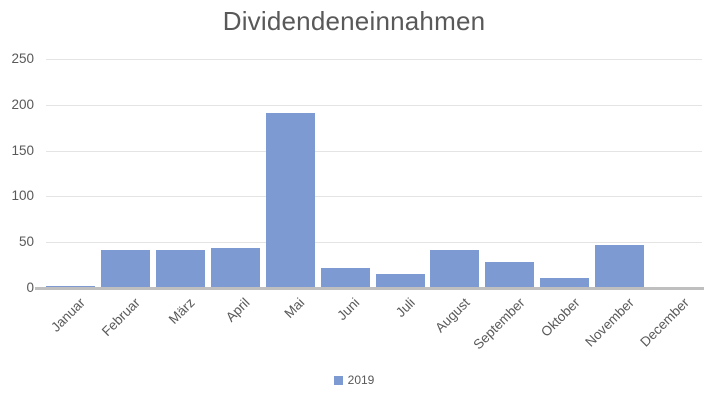  Describe the element at coordinates (290, 200) in the screenshot. I see `bar-mai` at that location.